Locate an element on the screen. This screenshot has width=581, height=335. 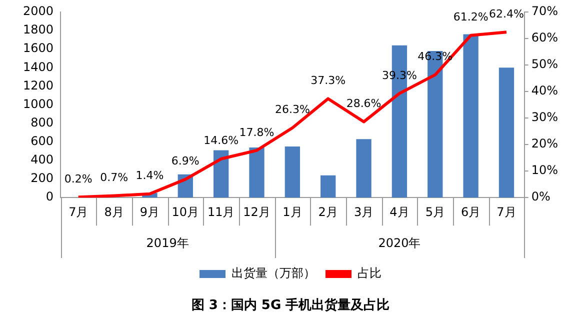
data-label: 62.4% is located at coordinates (506, 14).